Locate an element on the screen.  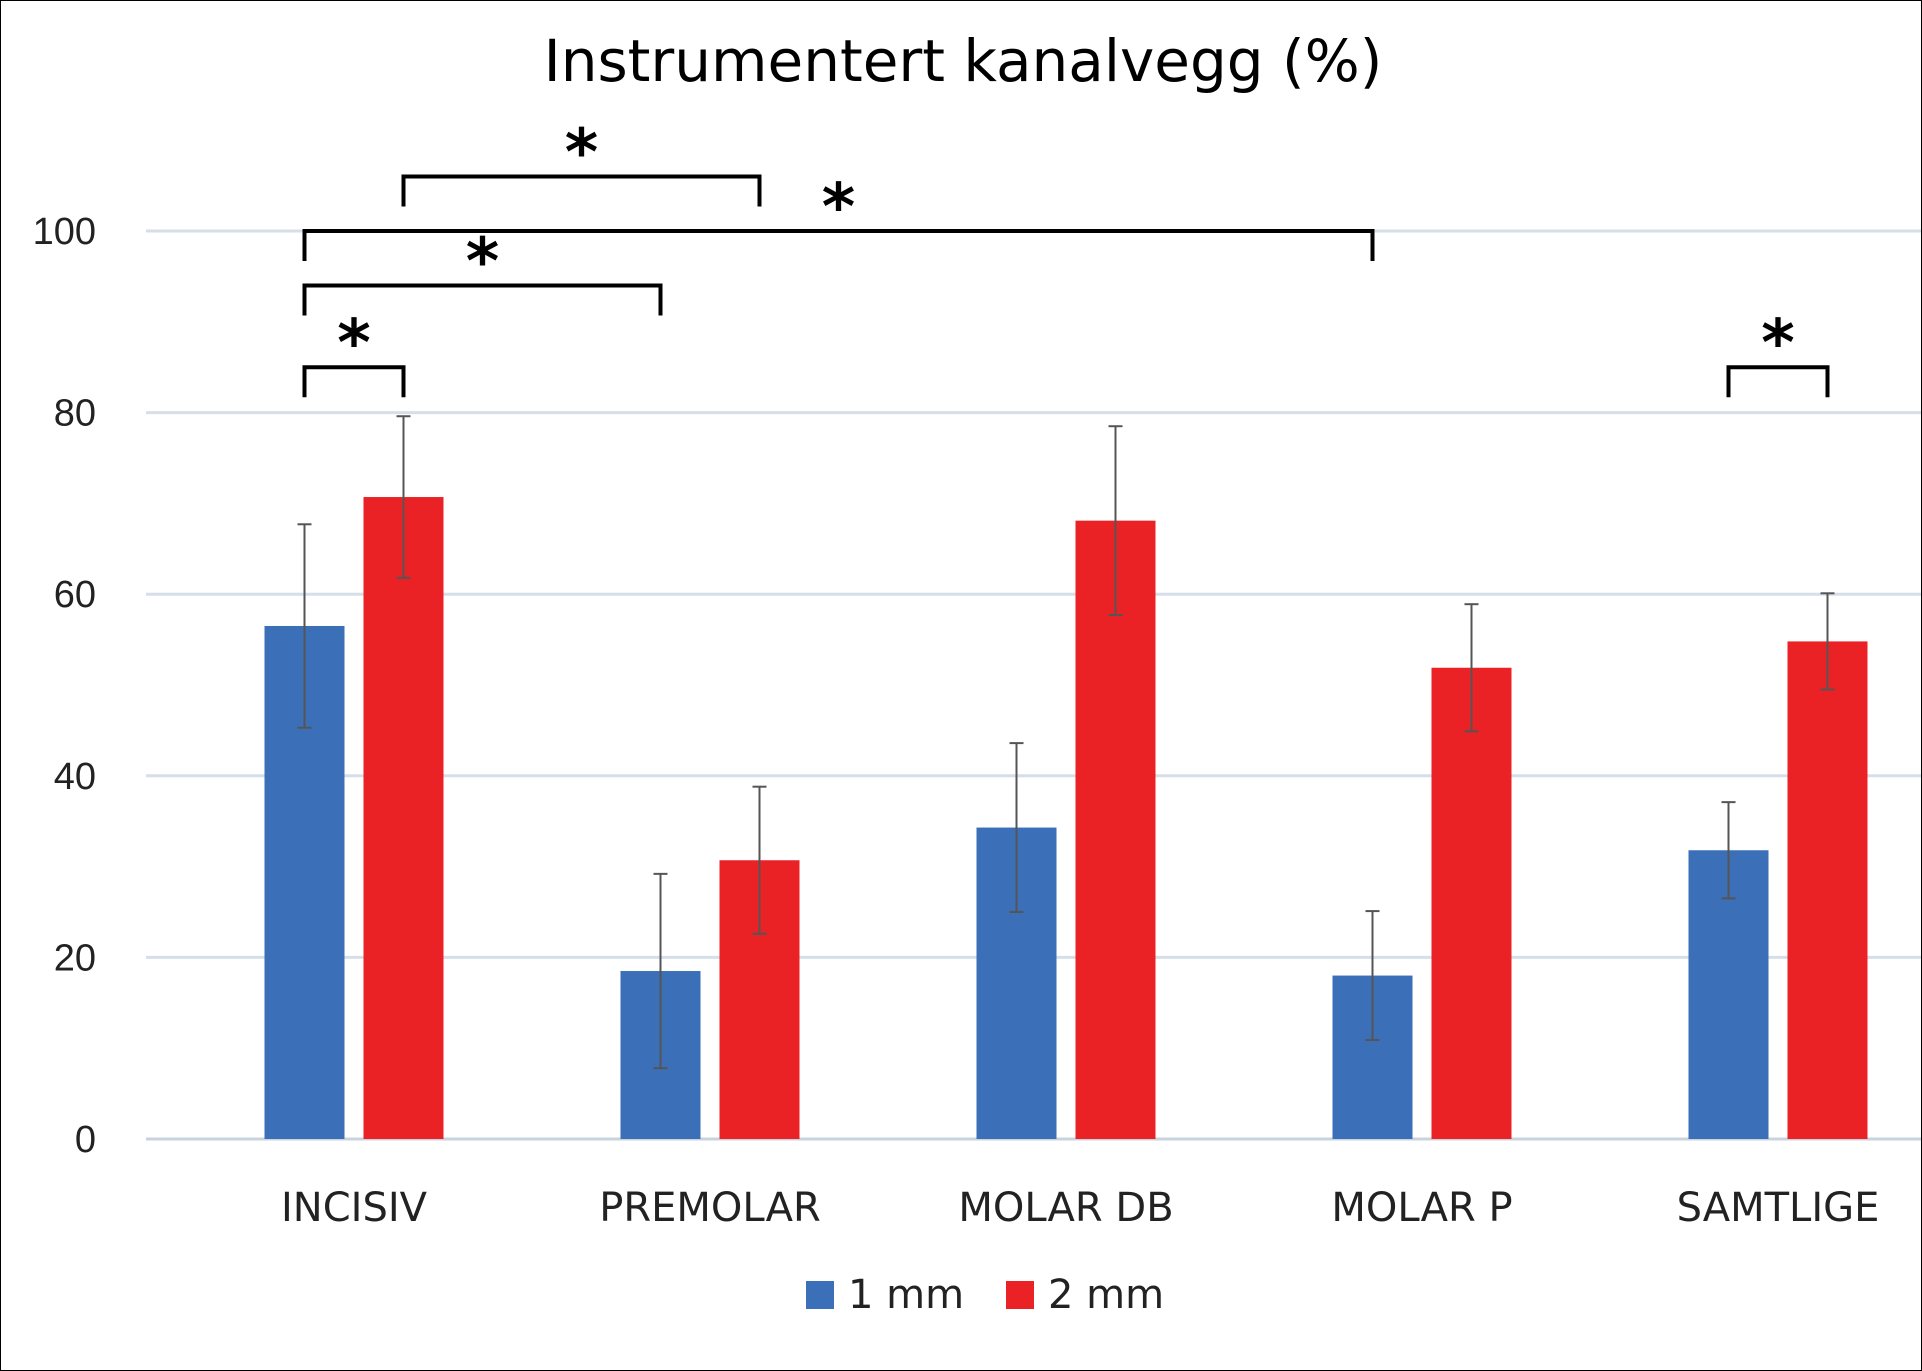
legend-item-label: 2 mm is located at coordinates (1106, 1295).